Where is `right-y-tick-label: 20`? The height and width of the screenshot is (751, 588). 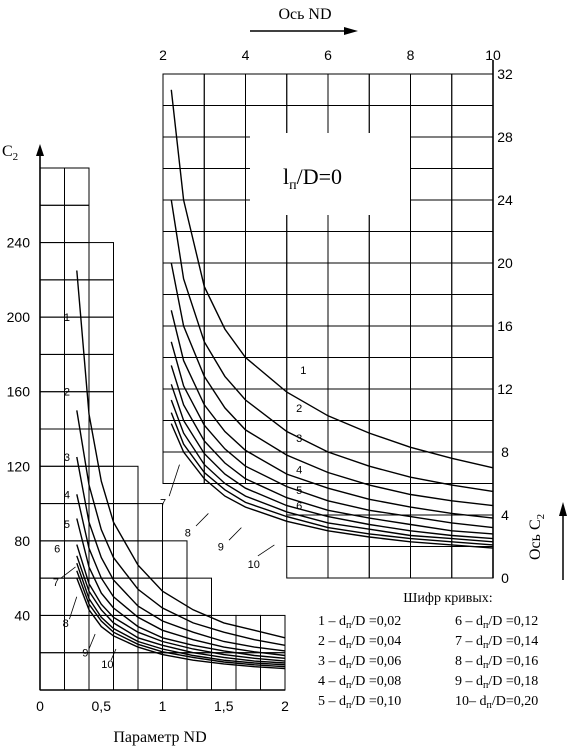 right-y-tick-label: 20 is located at coordinates (505, 263).